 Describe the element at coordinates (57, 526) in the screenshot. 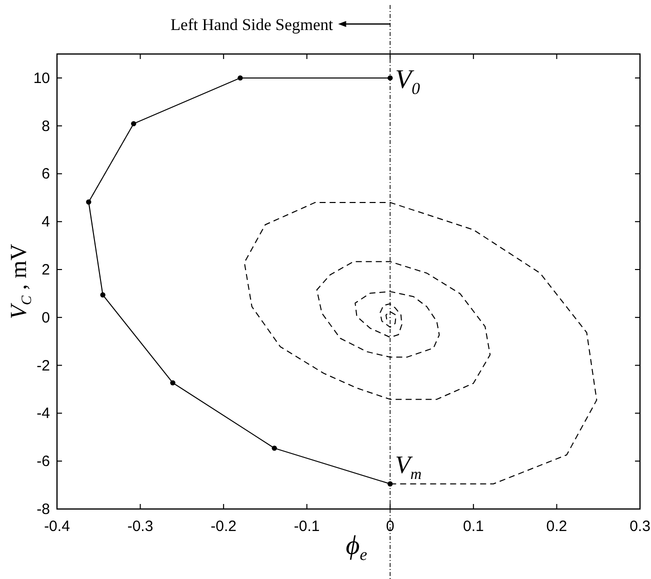

I see `x-tick-label: -0.4` at that location.